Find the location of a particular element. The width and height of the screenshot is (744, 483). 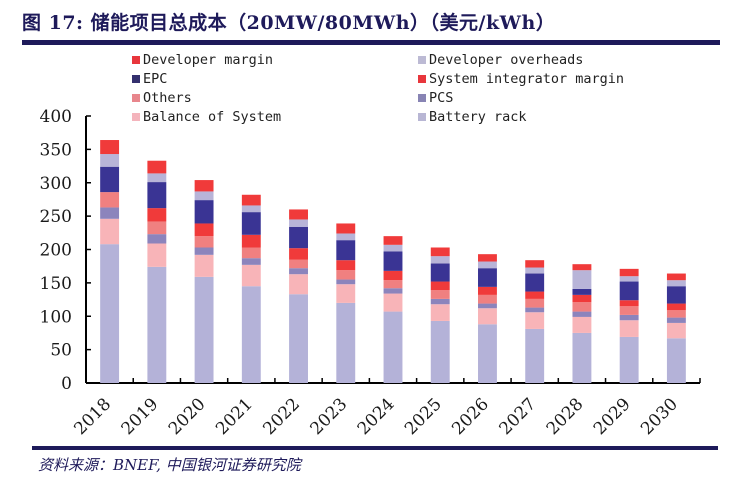

x-tick-label: 2021 is located at coordinates (234, 416).